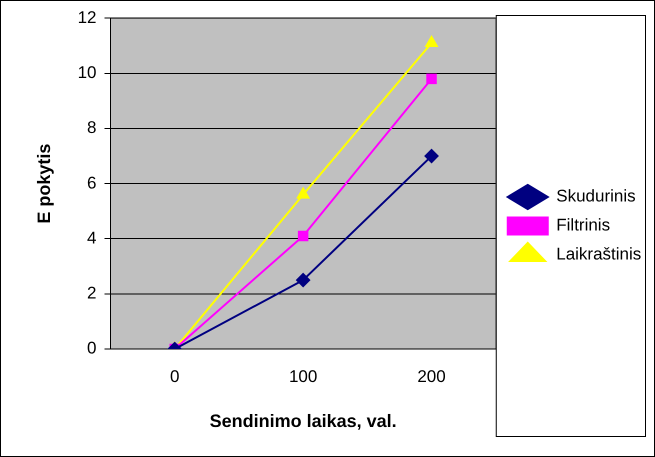 Image resolution: width=655 pixels, height=457 pixels. I want to click on x-axis-title: Sendinimo laikas, val., so click(303, 421).